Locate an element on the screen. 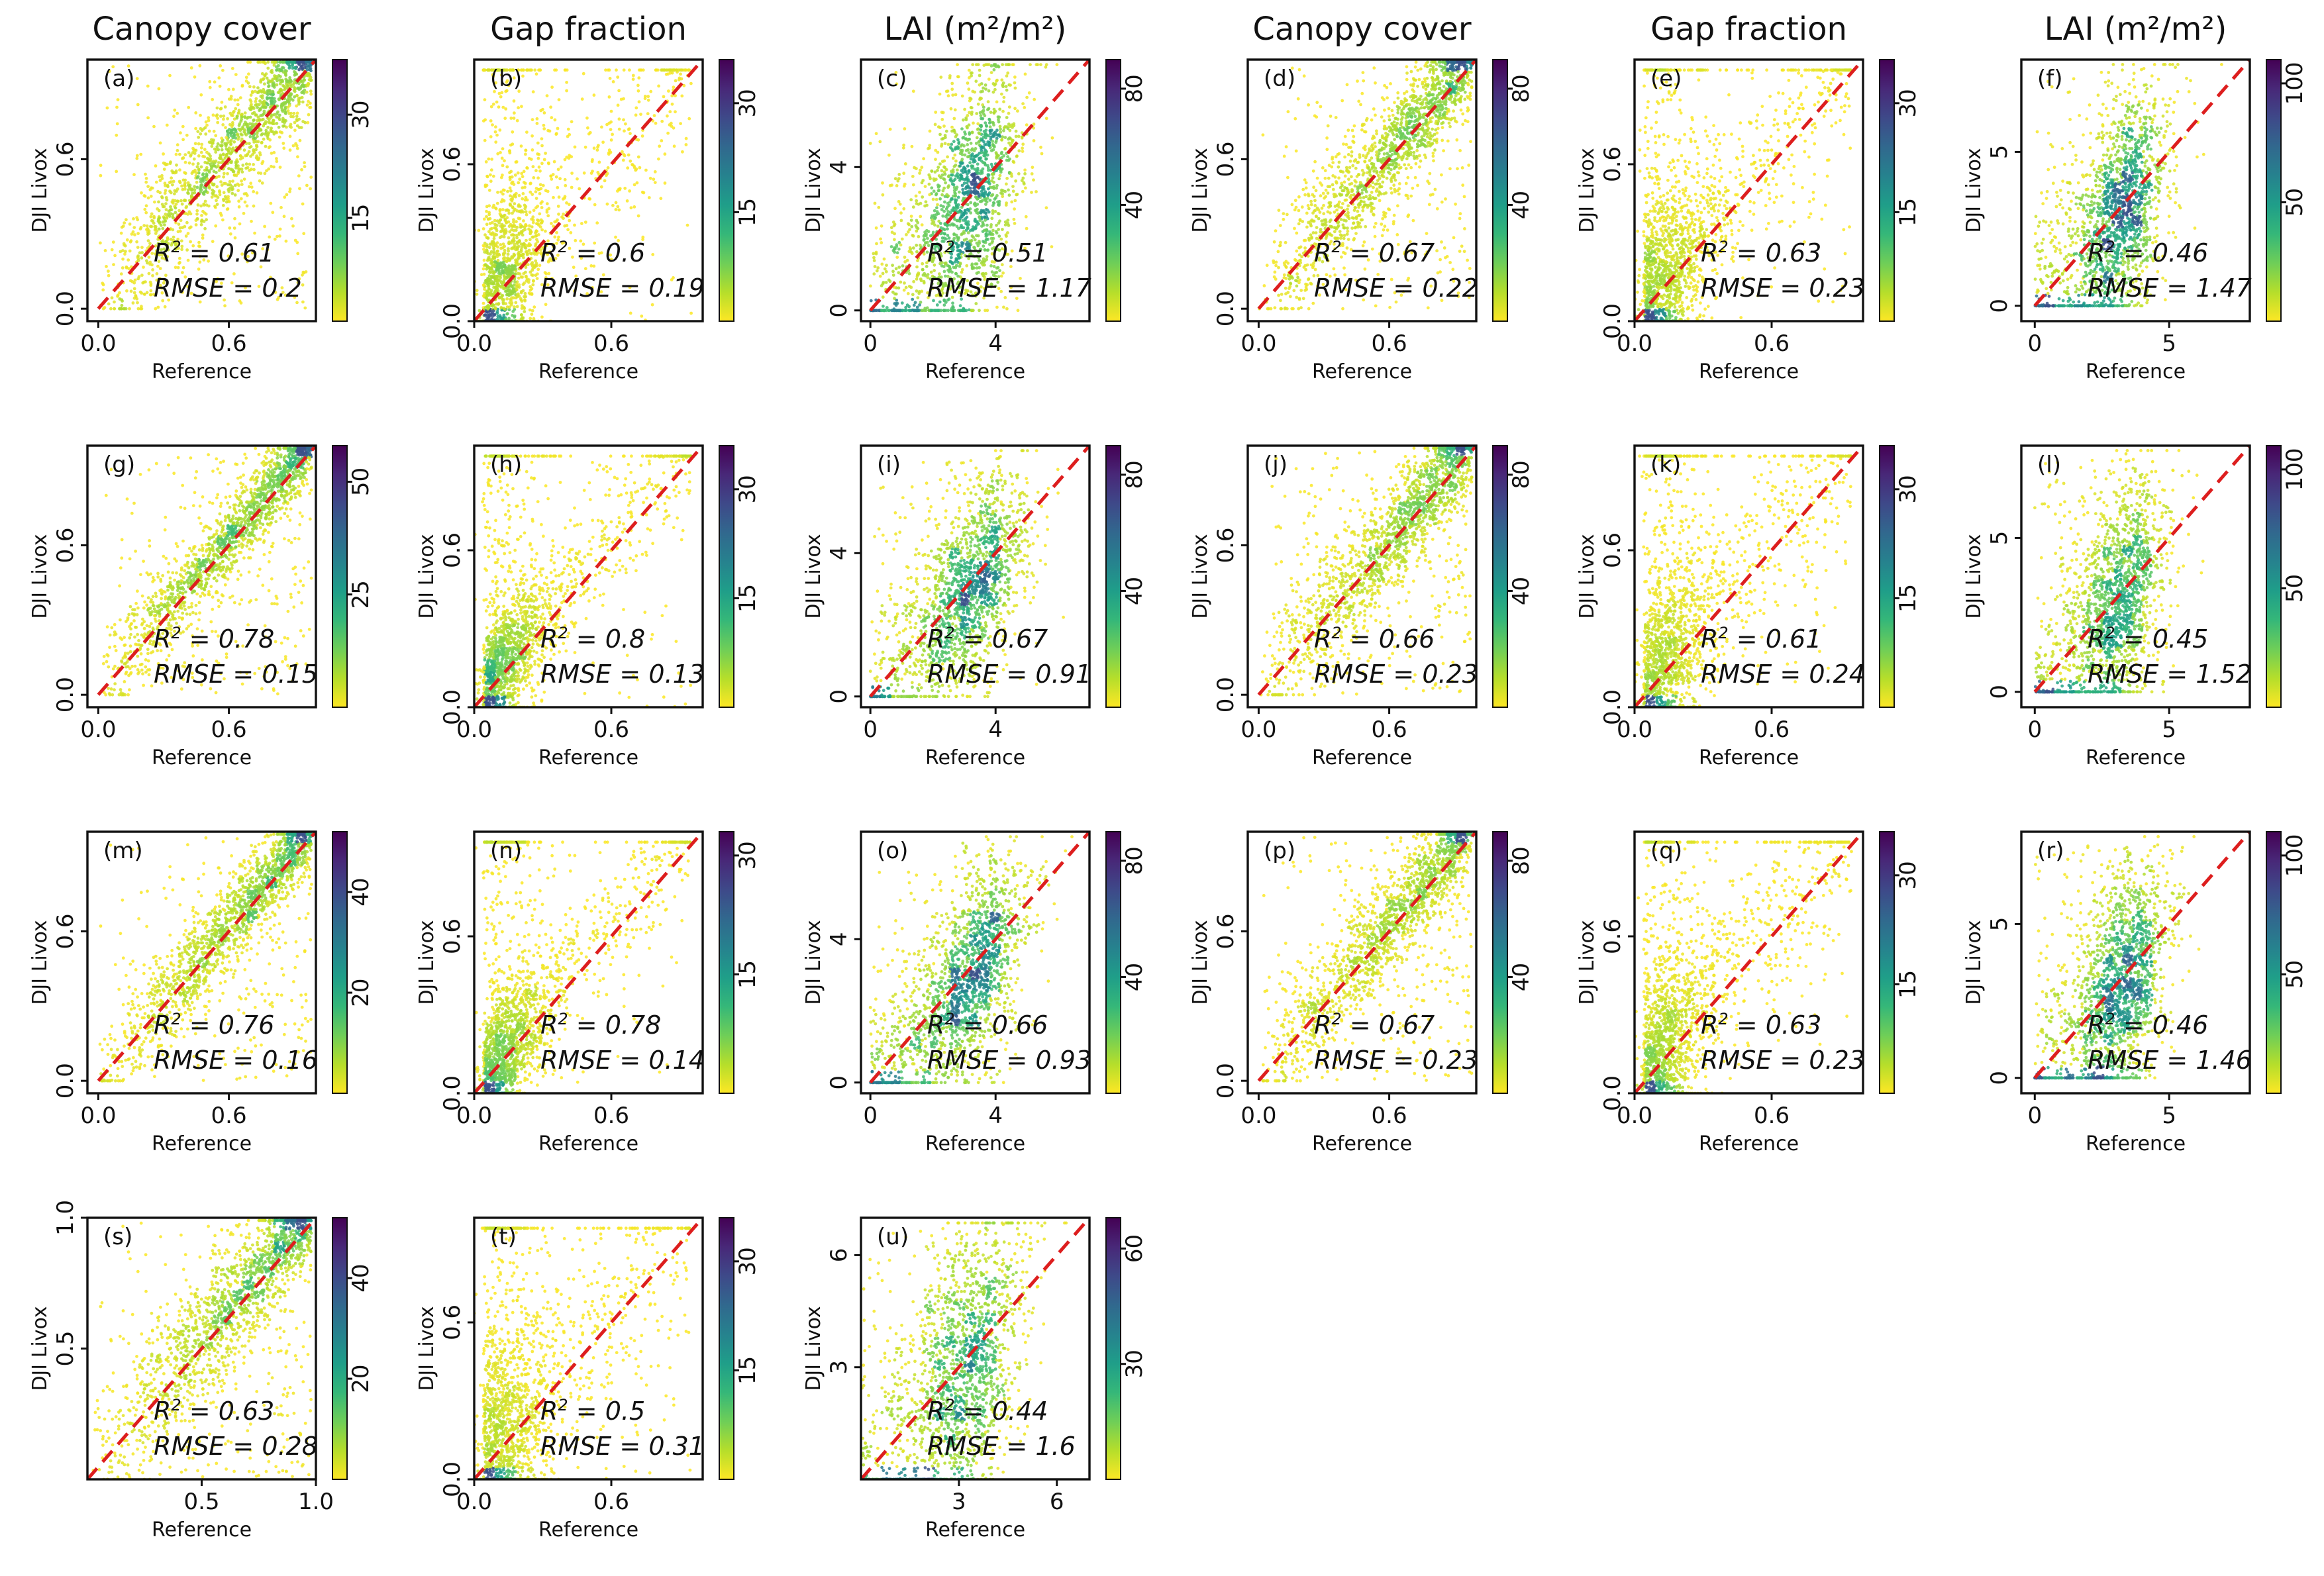  rmse-annotation: RMSE = 0.19 is located at coordinates (622, 288).